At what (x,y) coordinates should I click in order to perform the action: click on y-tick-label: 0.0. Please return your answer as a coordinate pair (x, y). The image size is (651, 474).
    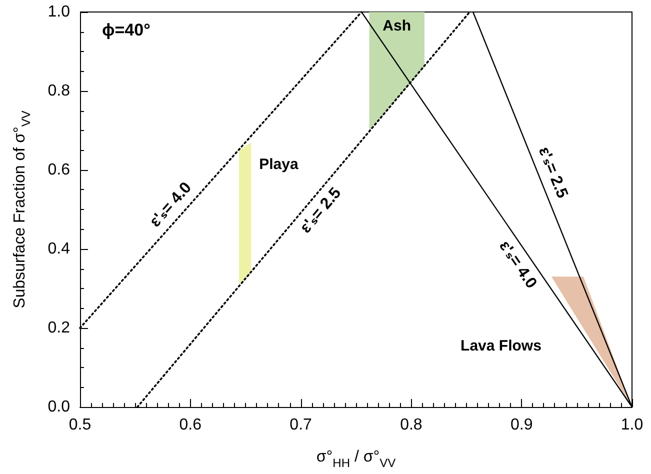
    Looking at the image, I should click on (59, 407).